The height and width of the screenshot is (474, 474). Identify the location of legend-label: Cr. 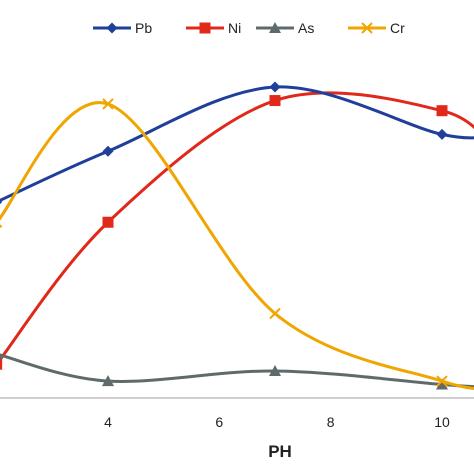
(397, 28).